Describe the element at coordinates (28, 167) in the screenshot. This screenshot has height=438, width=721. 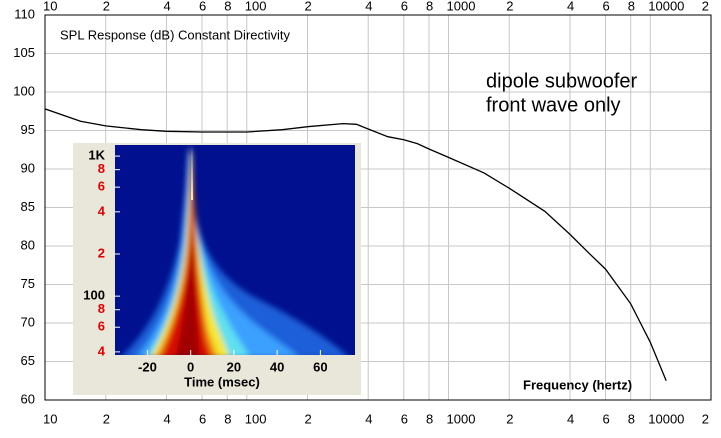
I see `y-tick-label: 90` at that location.